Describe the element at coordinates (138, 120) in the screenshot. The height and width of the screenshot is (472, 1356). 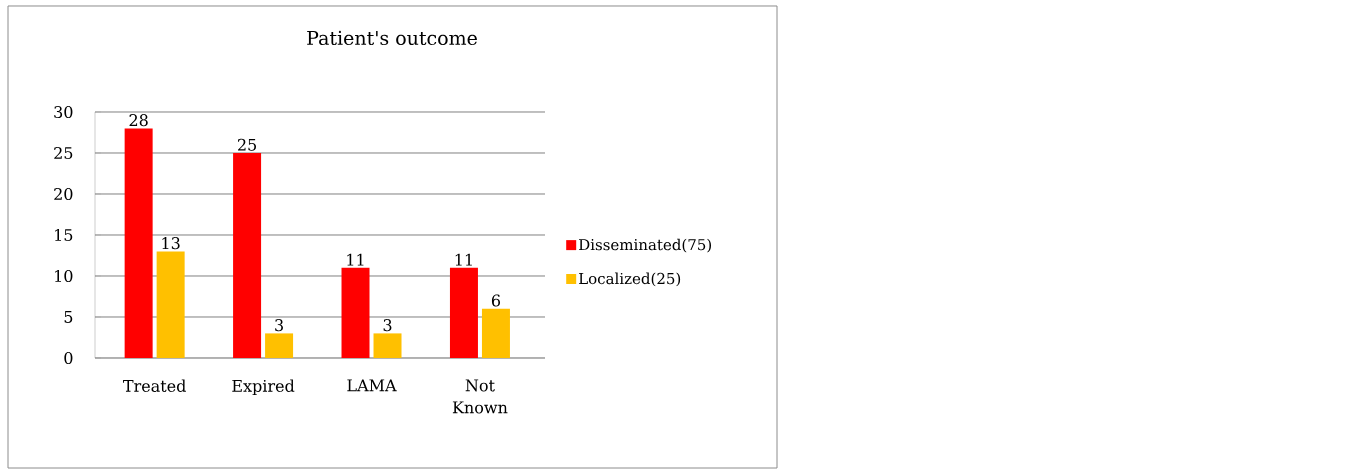
I see `data-label: 28` at that location.